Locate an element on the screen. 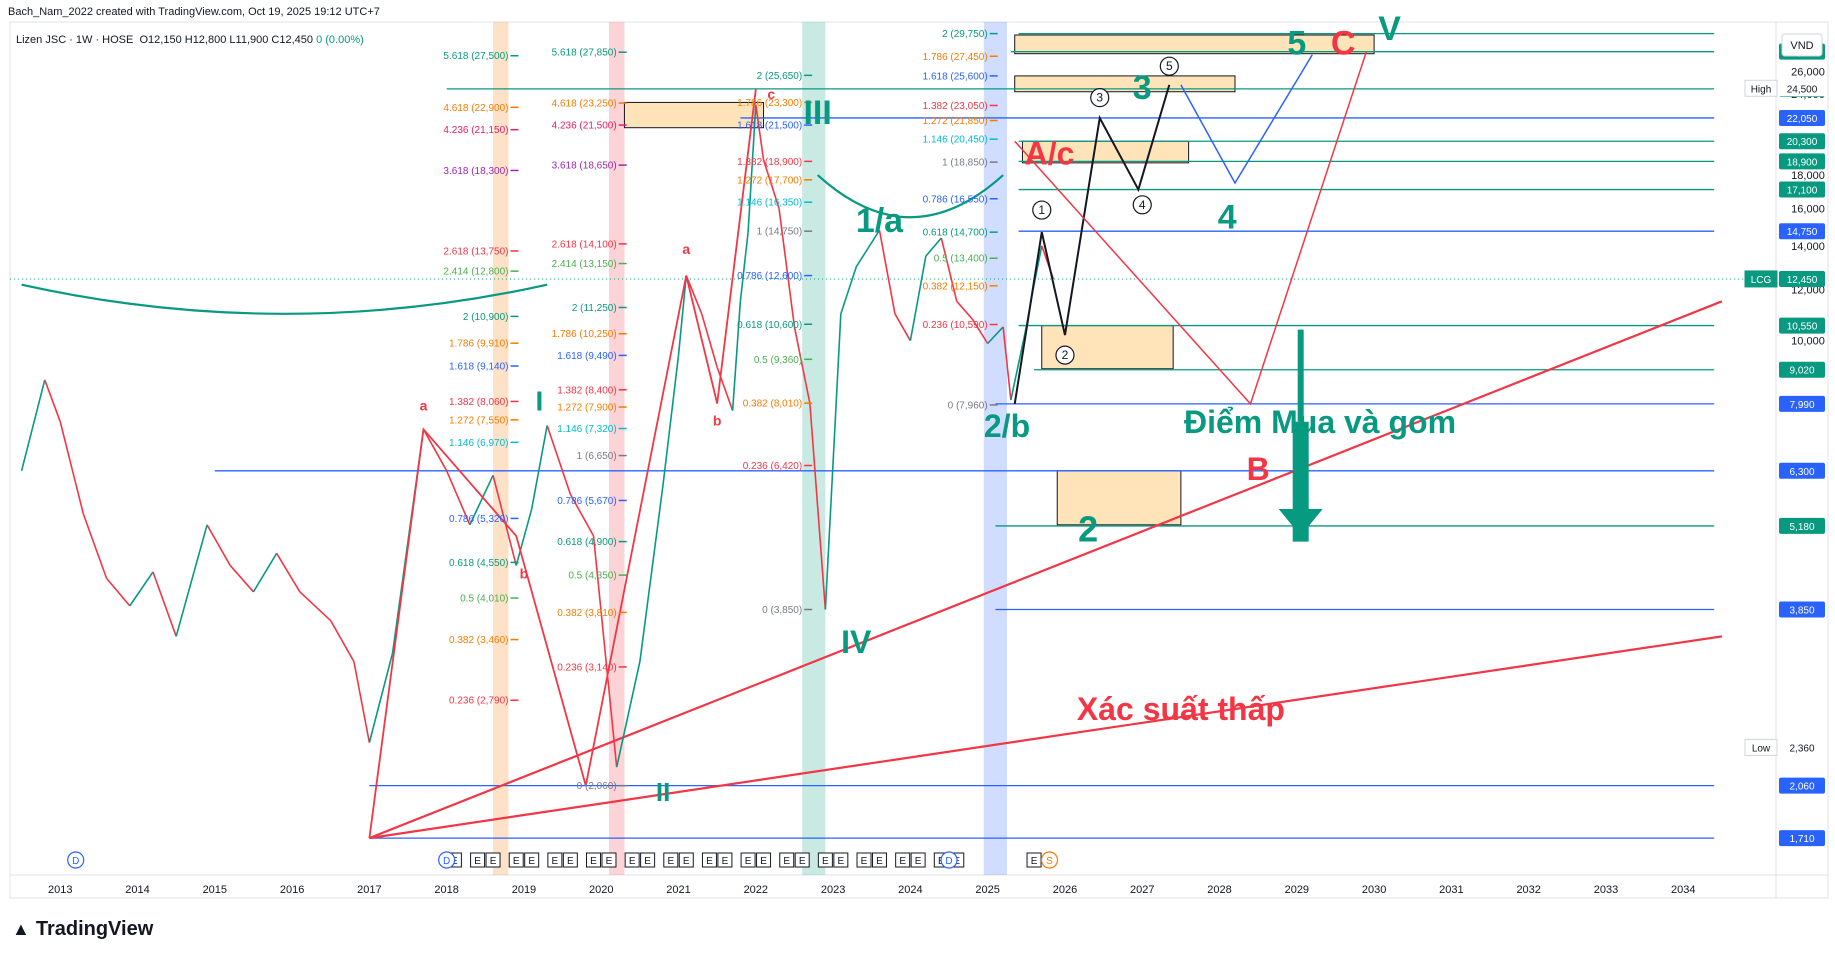  fib-label-1-17: 0.236 (3,140) is located at coordinates (587, 667).